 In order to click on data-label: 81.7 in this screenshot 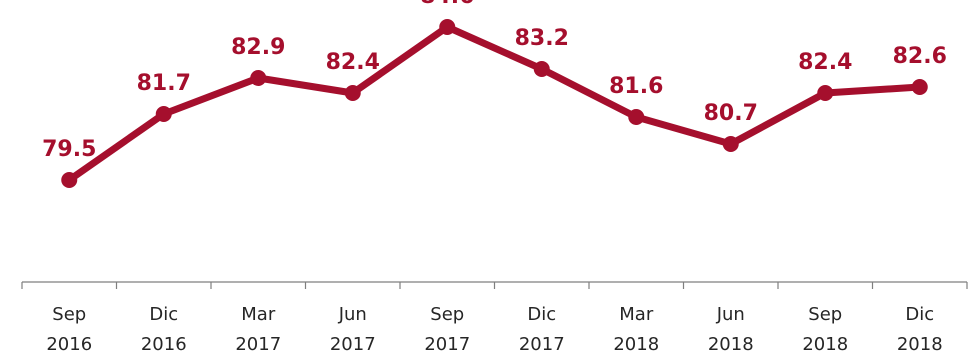, I will do `click(164, 83)`.